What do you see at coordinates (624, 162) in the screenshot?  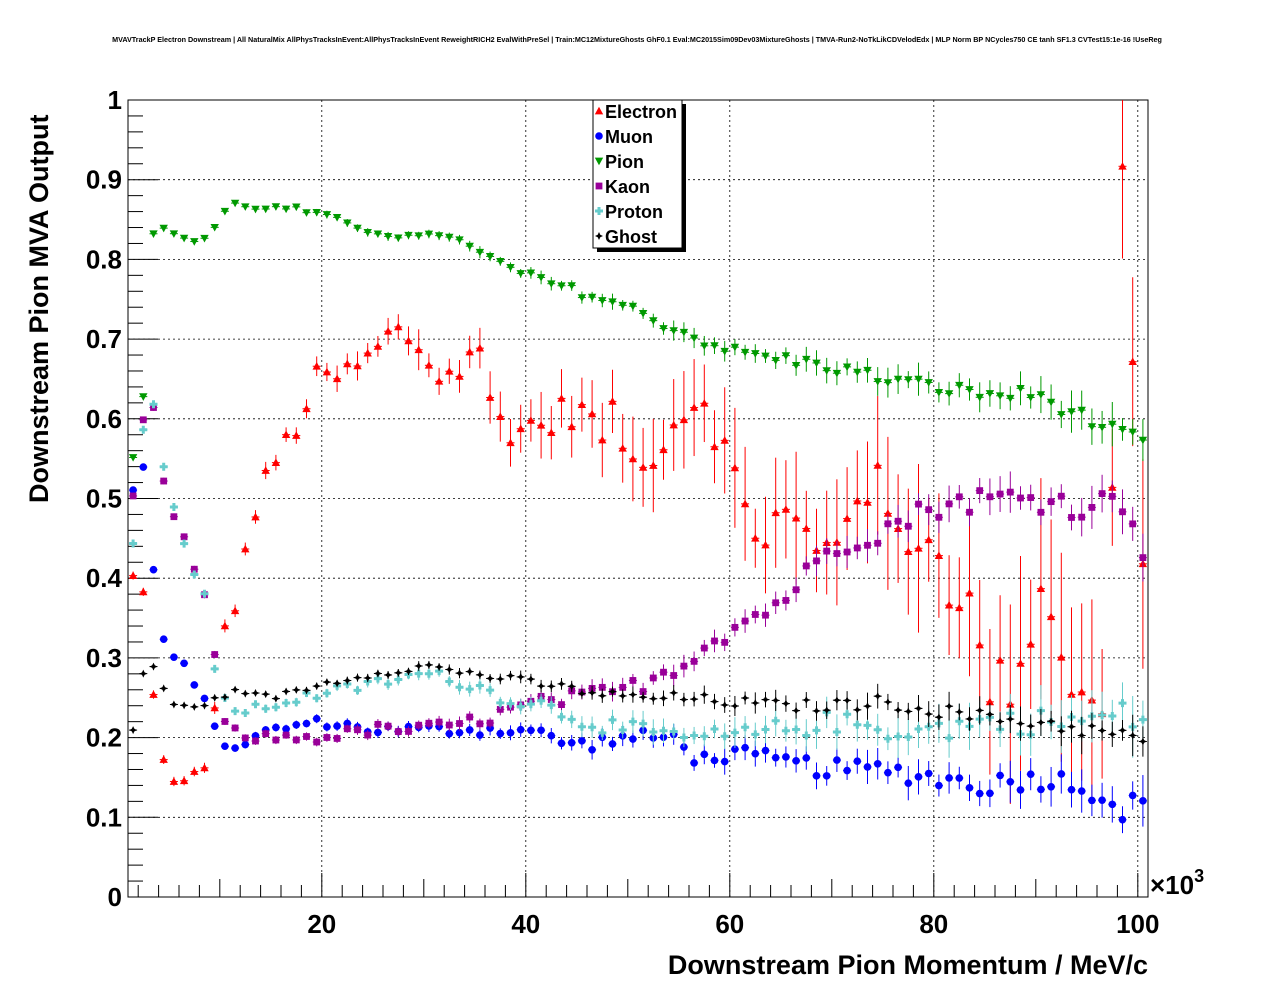 I see `legend-label: Pion` at bounding box center [624, 162].